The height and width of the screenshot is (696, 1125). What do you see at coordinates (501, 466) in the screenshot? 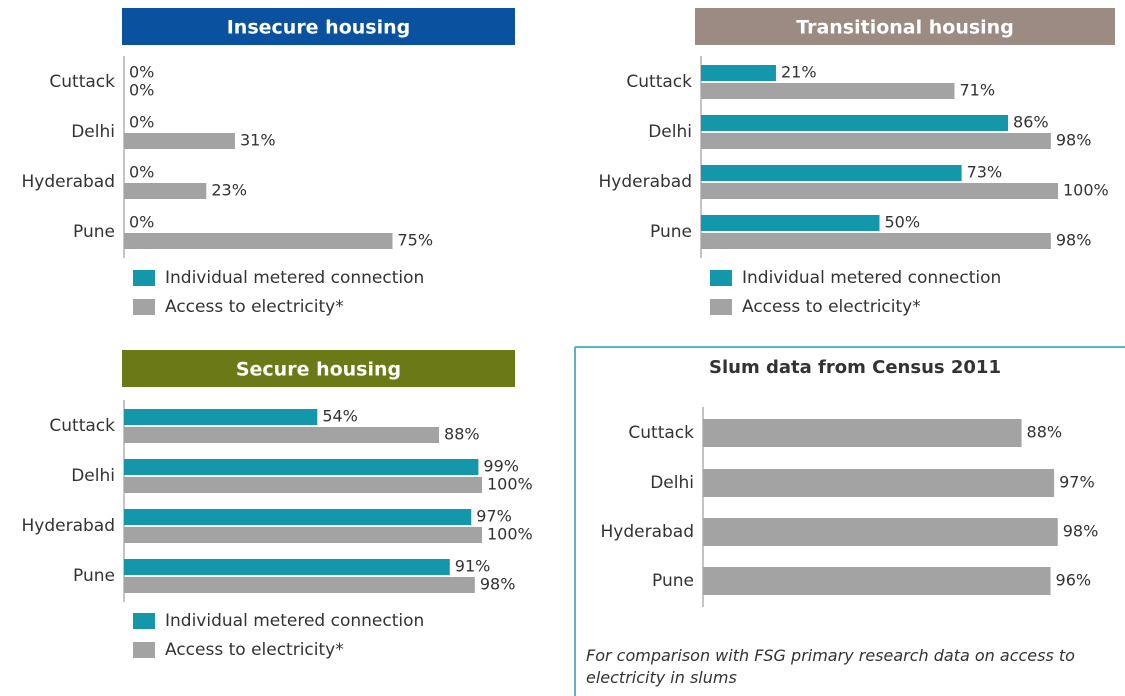
I see `value-label: 99%` at bounding box center [501, 466].